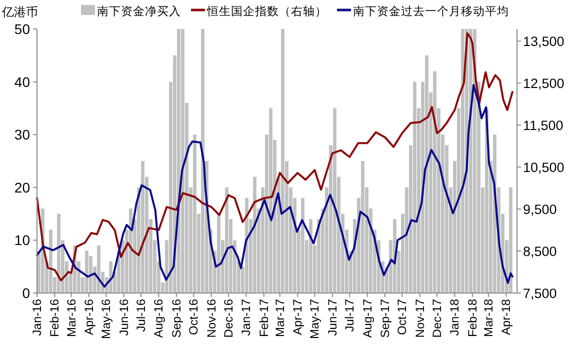 The height and width of the screenshot is (350, 570). I want to click on y2-tick-label: 7,500, so click(540, 293).